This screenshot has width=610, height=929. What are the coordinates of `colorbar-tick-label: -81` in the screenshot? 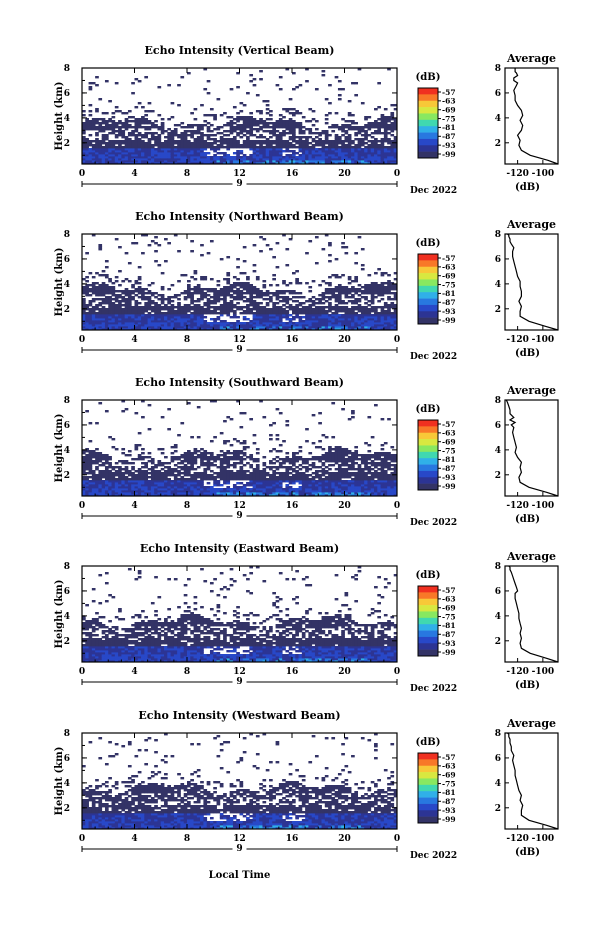 It's located at (449, 293).